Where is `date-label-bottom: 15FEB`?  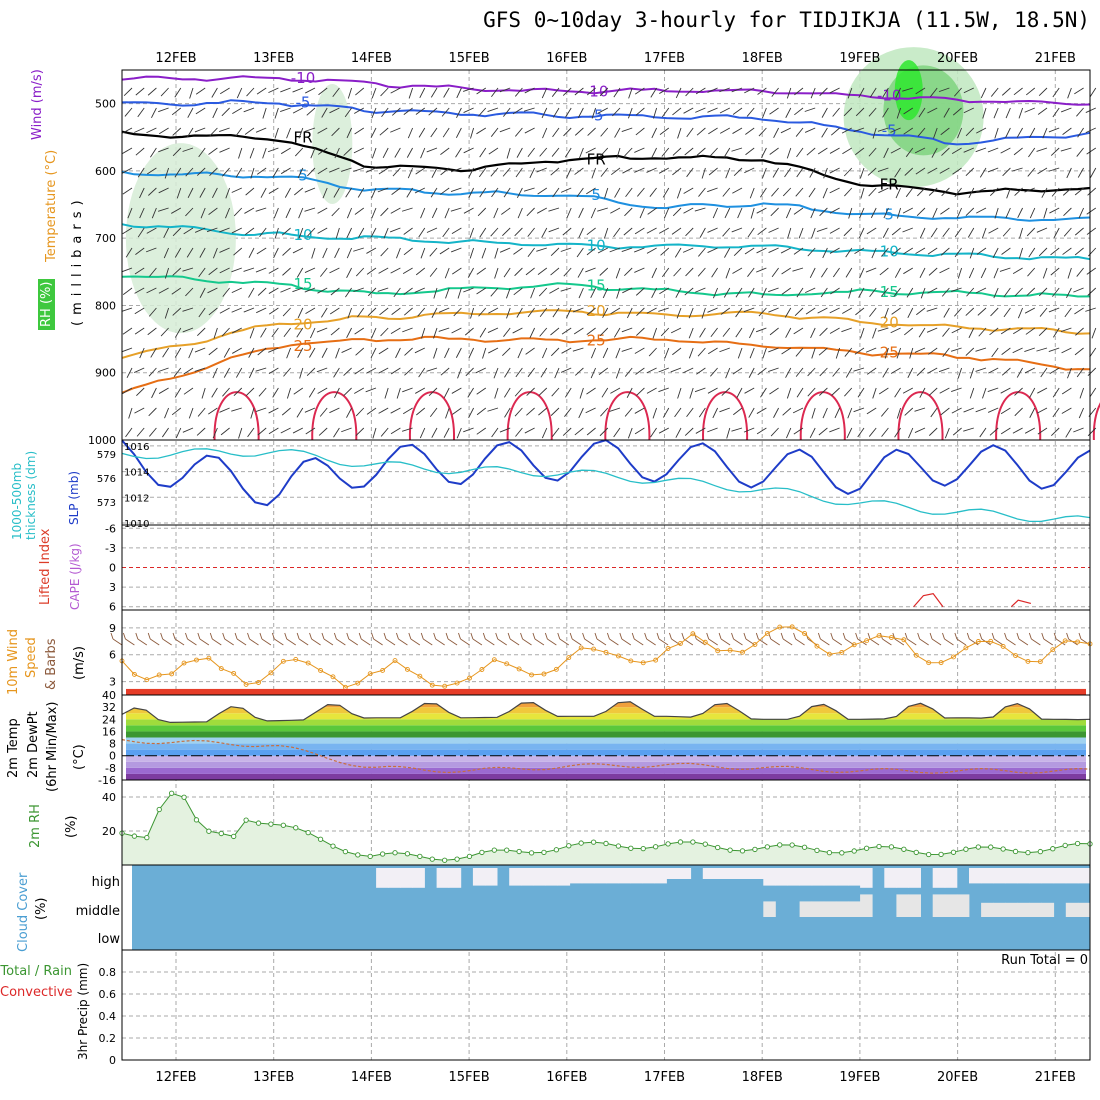
date-label-bottom: 15FEB is located at coordinates (469, 1077).